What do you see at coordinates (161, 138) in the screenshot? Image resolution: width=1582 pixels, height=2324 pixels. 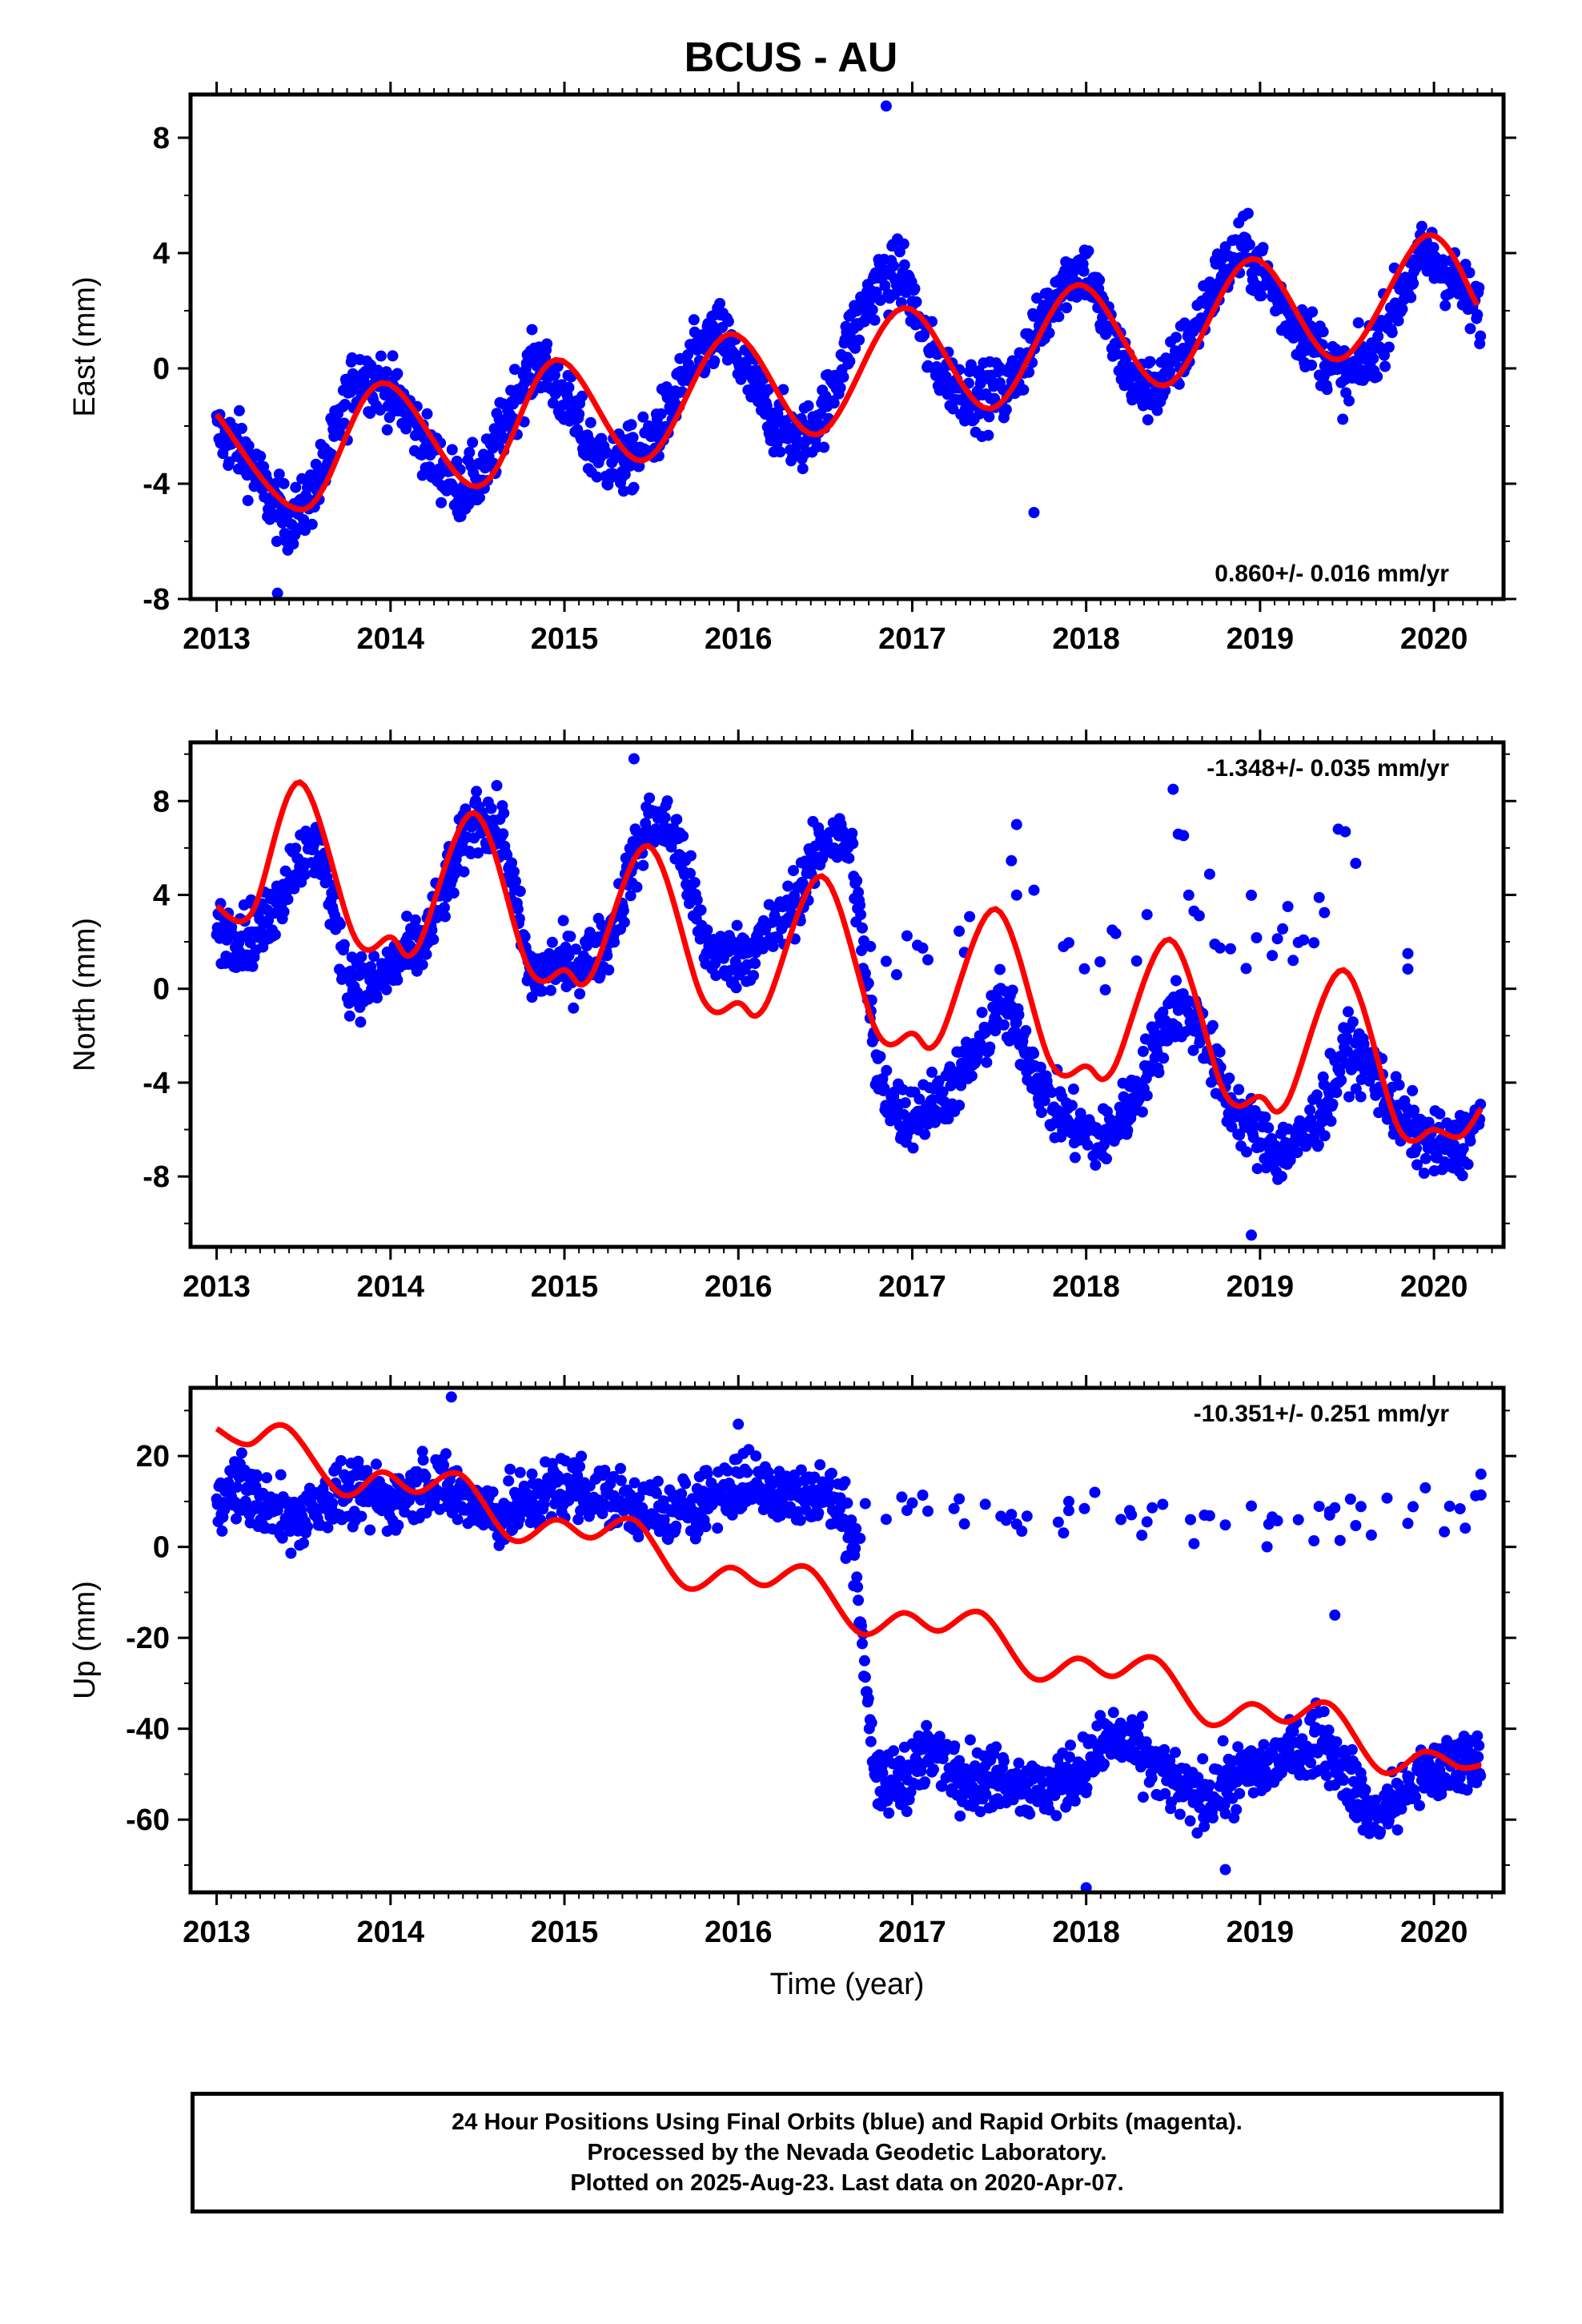 I see `y-tick-label: 8` at bounding box center [161, 138].